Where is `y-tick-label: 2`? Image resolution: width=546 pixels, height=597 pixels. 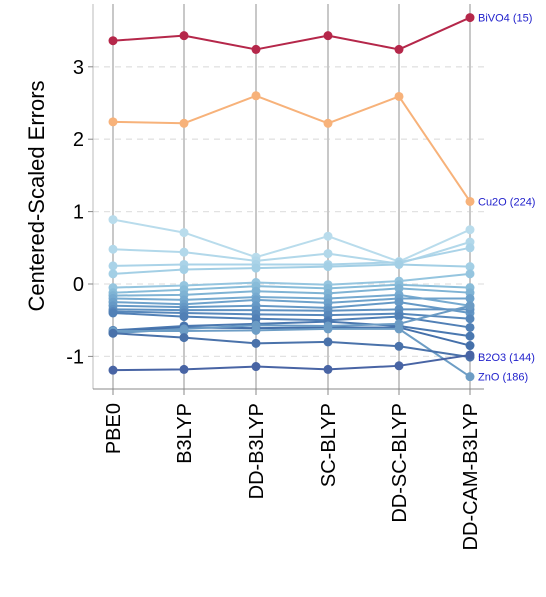 y-tick-label: 2 is located at coordinates (78, 140).